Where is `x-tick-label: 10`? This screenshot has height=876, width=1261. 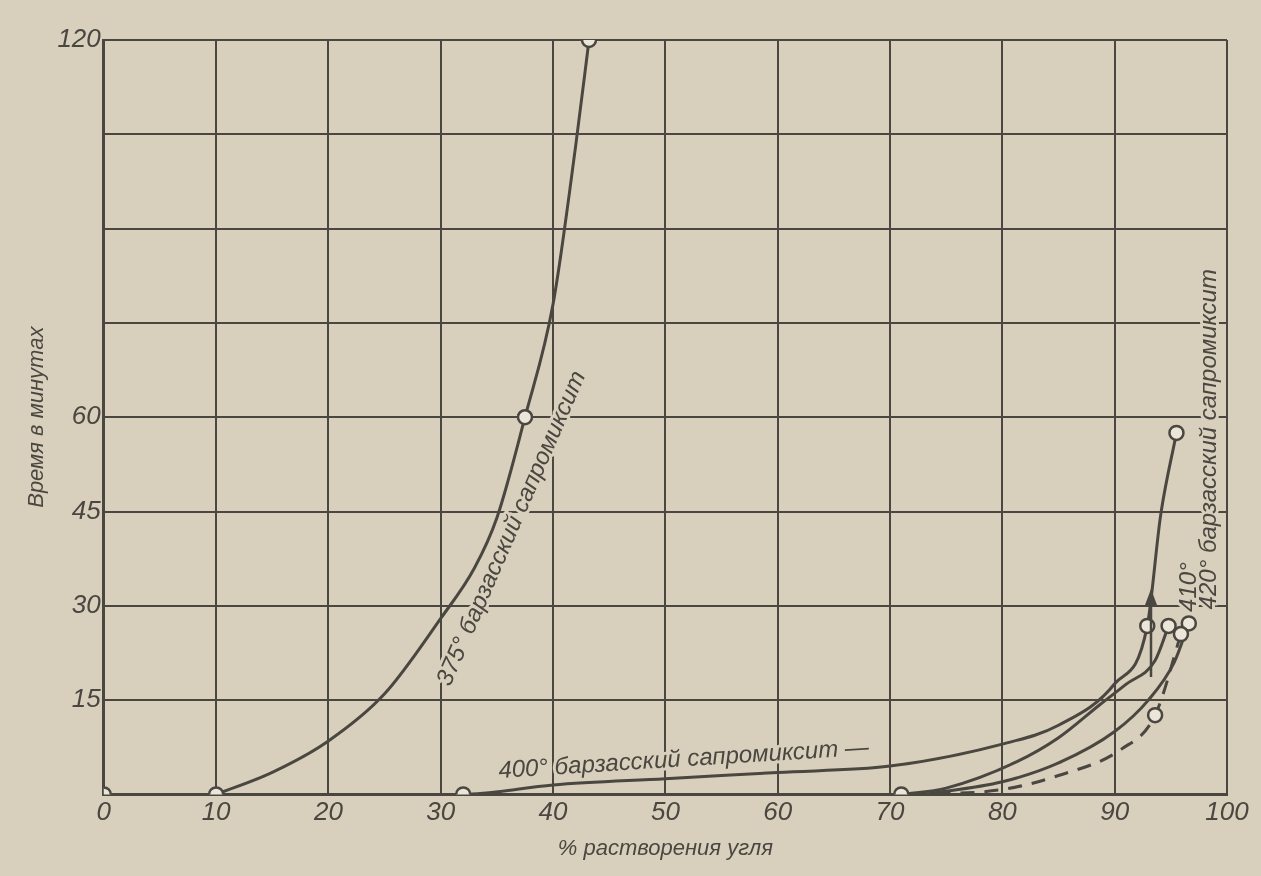 x-tick-label: 10 is located at coordinates (216, 811).